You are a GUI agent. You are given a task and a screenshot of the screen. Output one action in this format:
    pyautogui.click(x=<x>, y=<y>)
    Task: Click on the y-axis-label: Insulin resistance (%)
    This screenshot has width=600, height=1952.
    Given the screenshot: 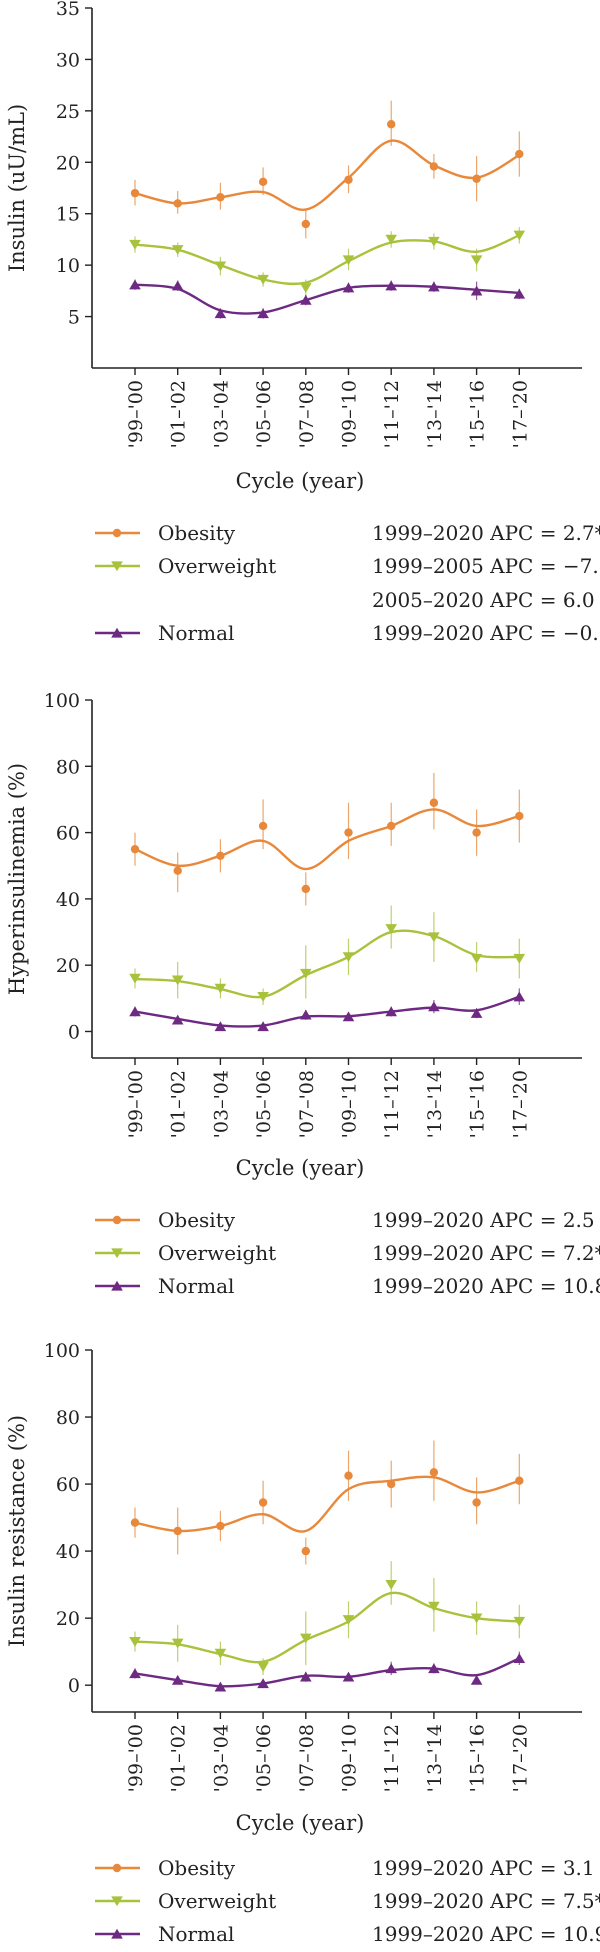 What is the action you would take?
    pyautogui.click(x=17, y=1531)
    